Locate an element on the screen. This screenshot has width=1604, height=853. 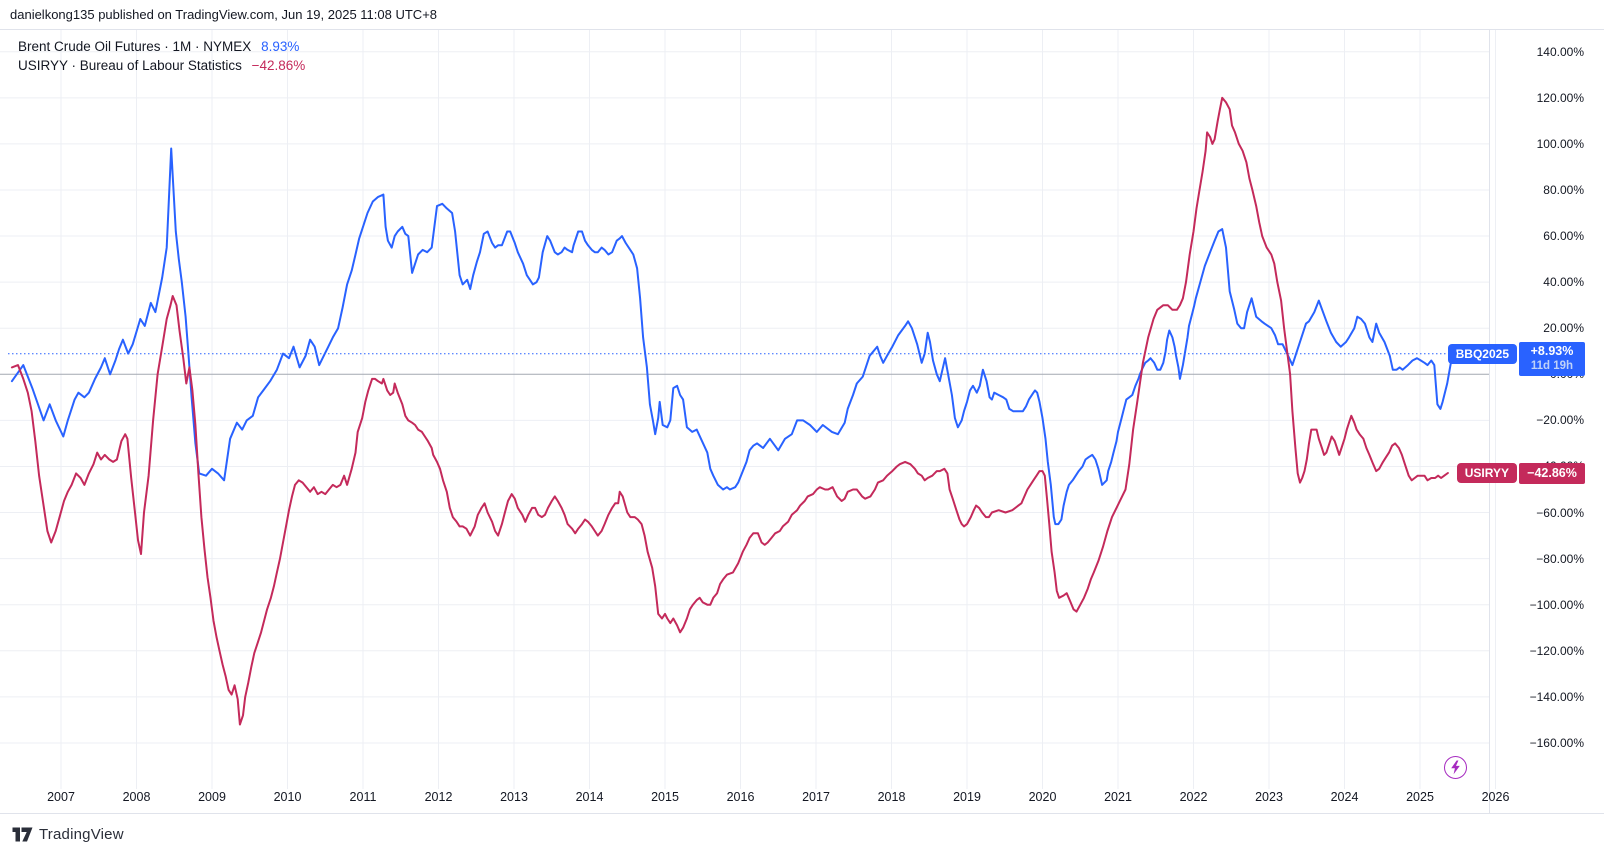
price-tick-label: 120.00% is located at coordinates (1560, 97).